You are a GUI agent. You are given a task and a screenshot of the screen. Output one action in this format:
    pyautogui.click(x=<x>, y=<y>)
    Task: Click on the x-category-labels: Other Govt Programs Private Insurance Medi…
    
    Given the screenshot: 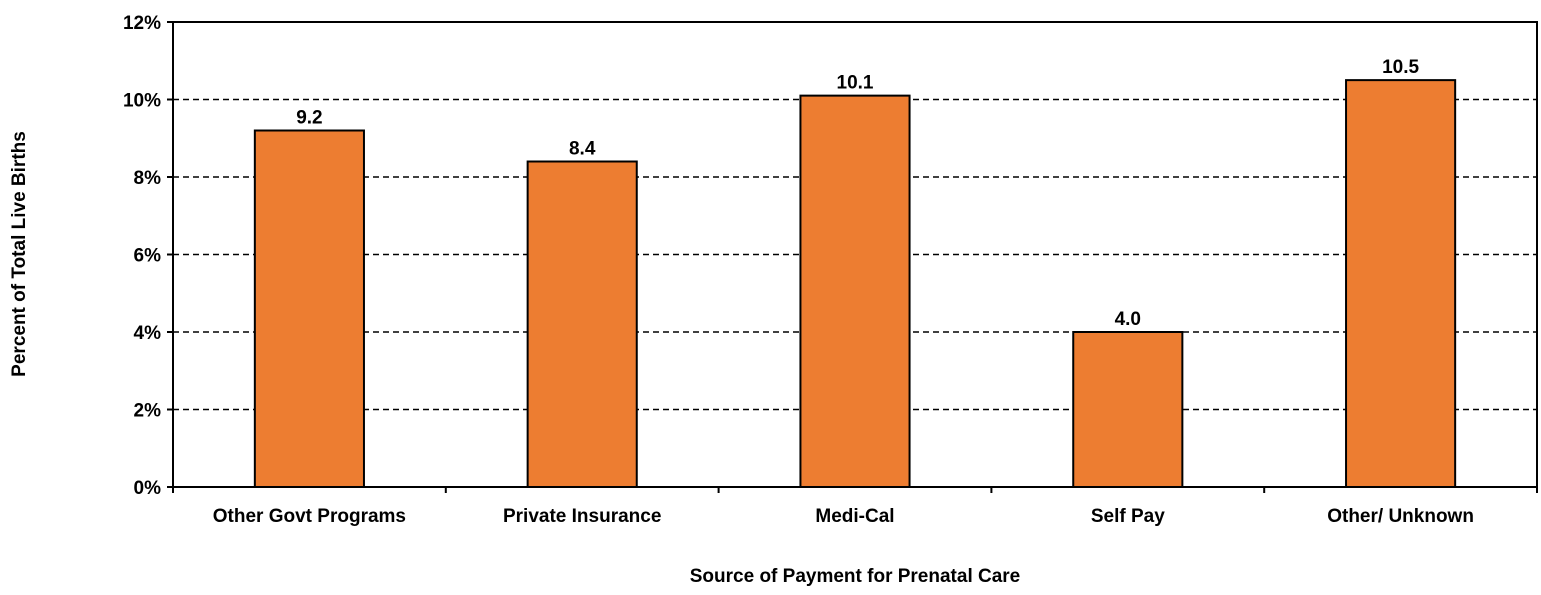 What is the action you would take?
    pyautogui.click(x=843, y=516)
    